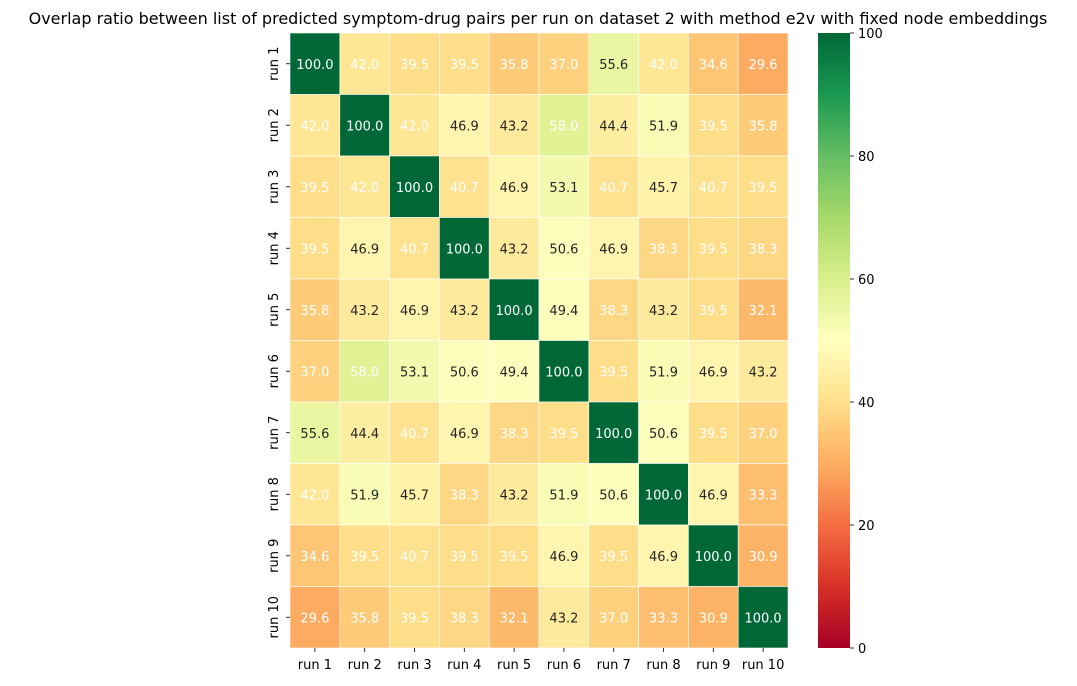 This screenshot has height=686, width=1077. What do you see at coordinates (713, 186) in the screenshot?
I see `heatmap-cell-r3-c9` at bounding box center [713, 186].